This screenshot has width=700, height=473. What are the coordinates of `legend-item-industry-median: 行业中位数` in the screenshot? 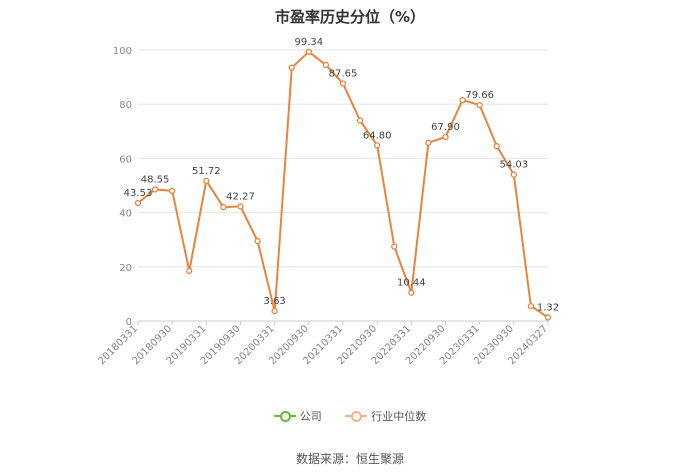 It's located at (385, 416).